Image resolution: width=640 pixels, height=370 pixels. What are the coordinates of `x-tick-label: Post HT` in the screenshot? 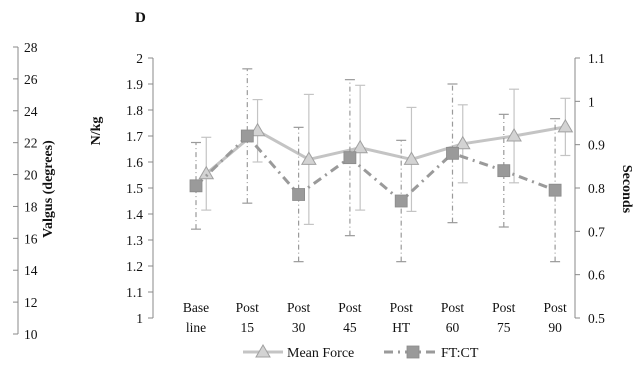 It's located at (402, 317).